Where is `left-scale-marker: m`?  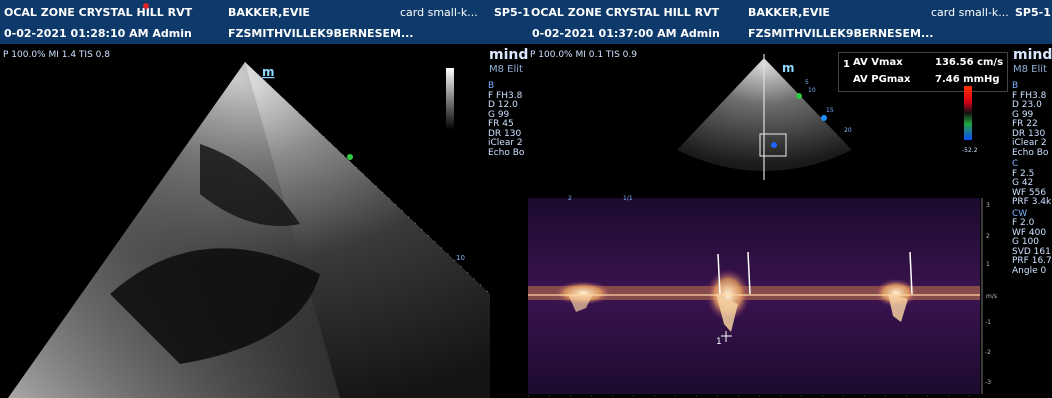 left-scale-marker: m is located at coordinates (268, 72).